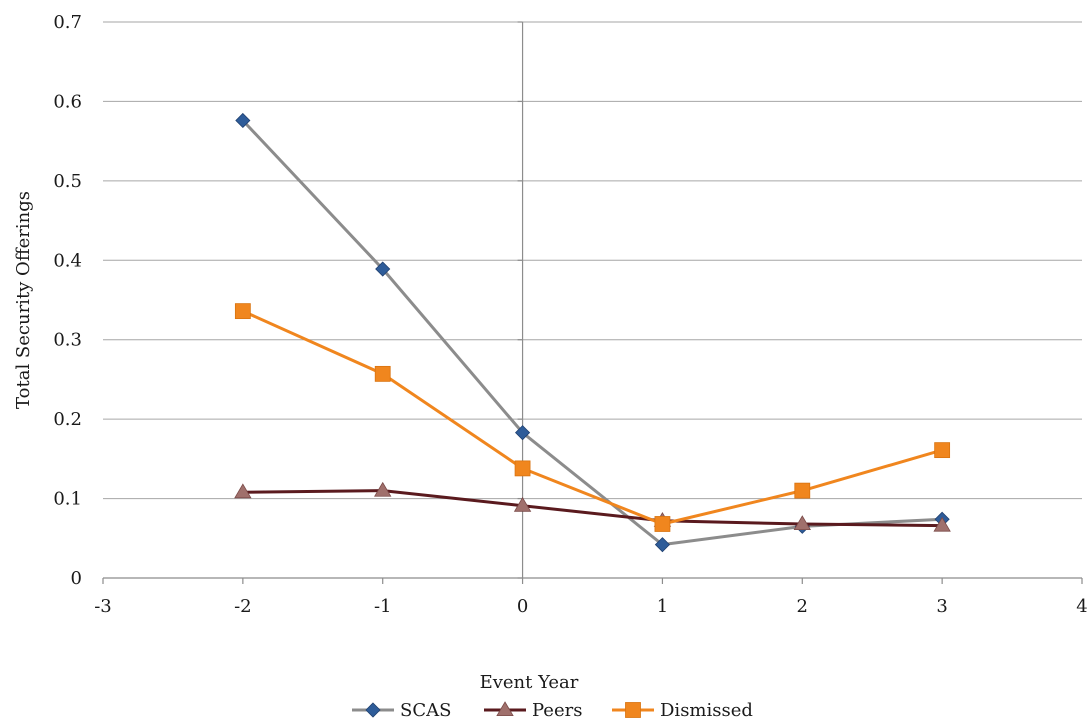 This screenshot has width=1091, height=724. I want to click on y-tick-label: 0.2, so click(67, 419).